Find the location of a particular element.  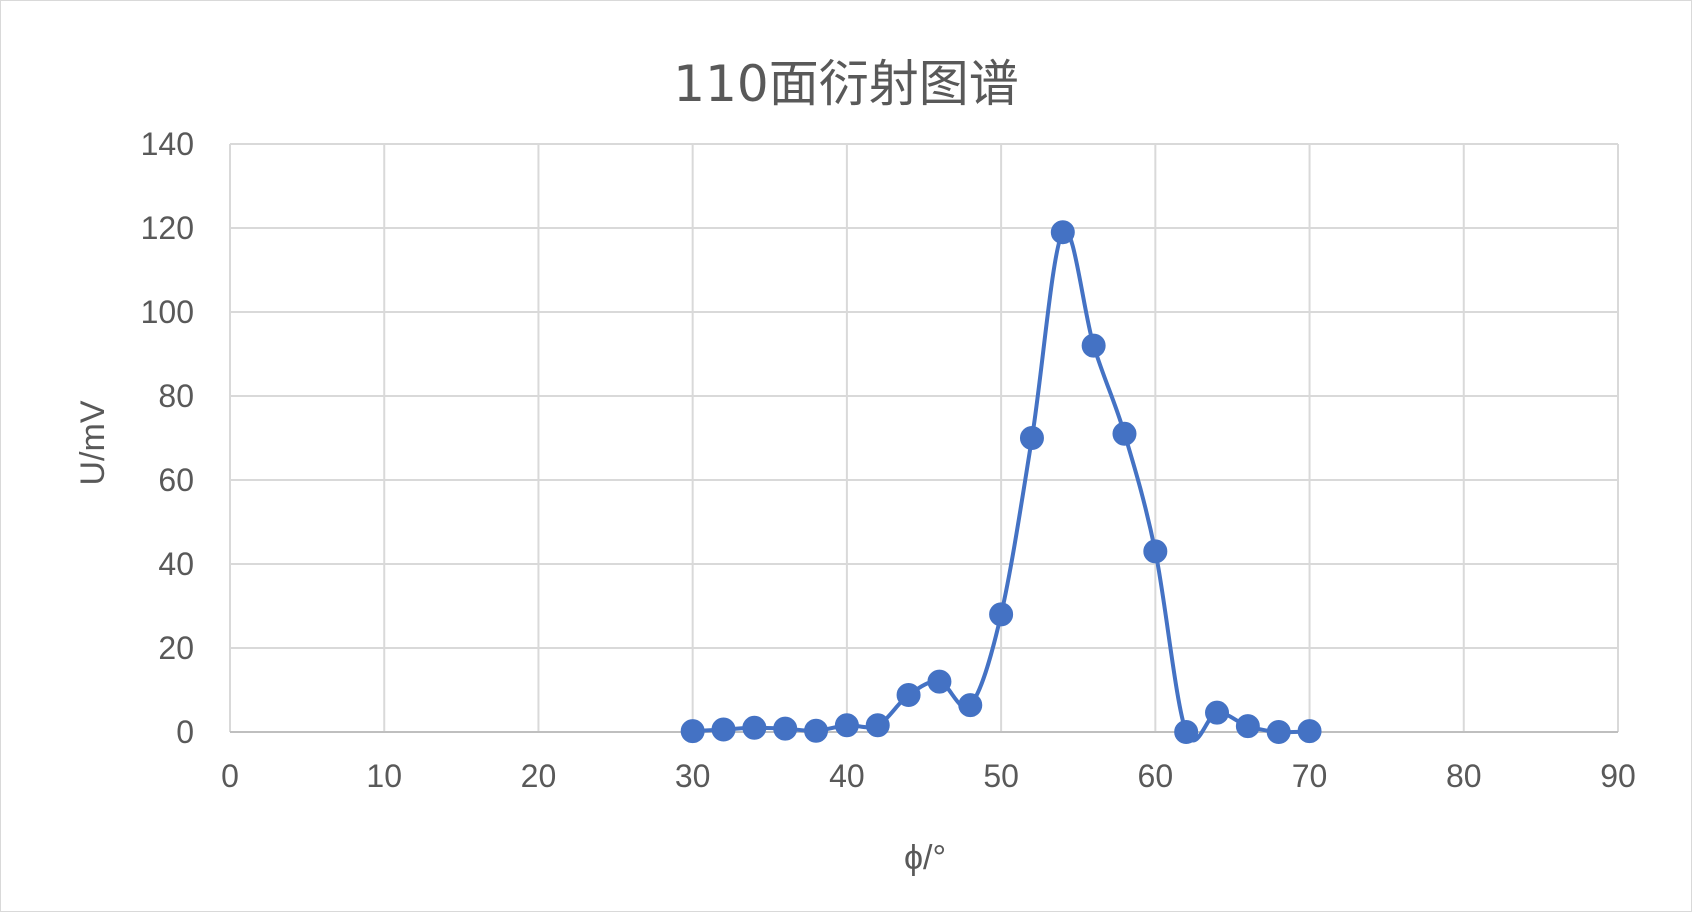

x-tick-label: 70 is located at coordinates (1310, 776).